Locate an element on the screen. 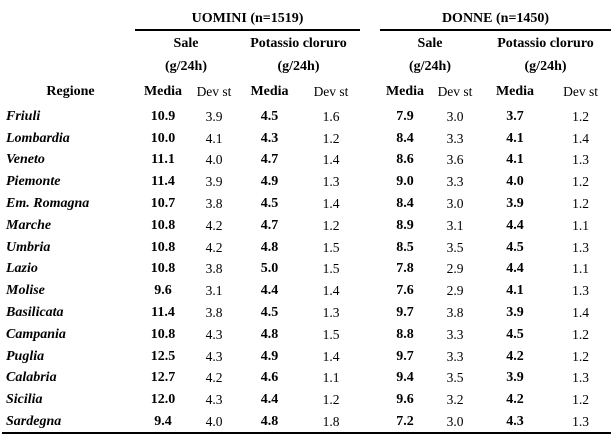 This screenshot has height=442, width=613. devst-value-cell: 3.2 is located at coordinates (455, 400).